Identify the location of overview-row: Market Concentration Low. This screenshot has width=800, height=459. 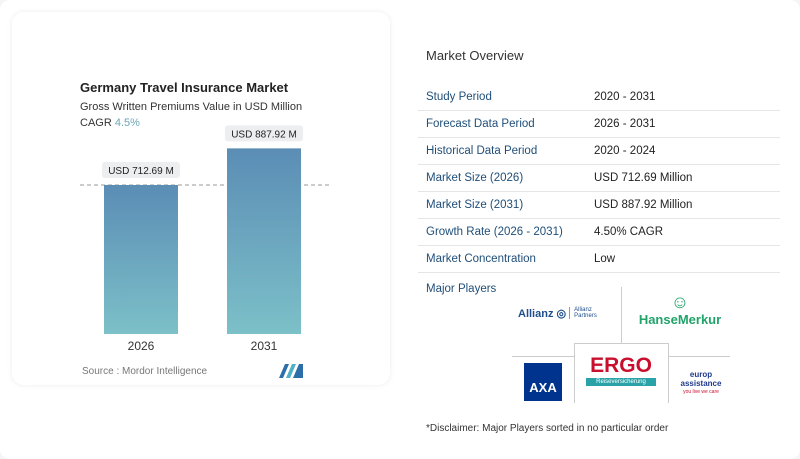
(599, 259).